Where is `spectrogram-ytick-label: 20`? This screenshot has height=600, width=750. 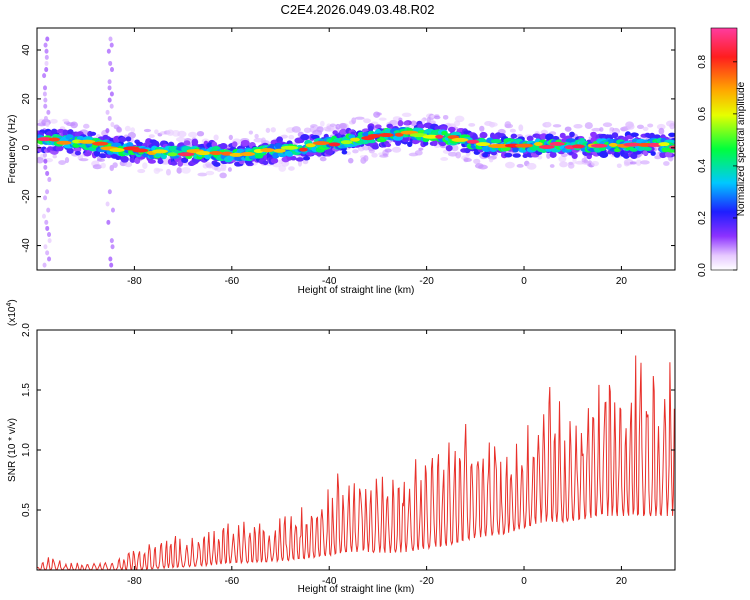 spectrogram-ytick-label: 20 is located at coordinates (26, 99).